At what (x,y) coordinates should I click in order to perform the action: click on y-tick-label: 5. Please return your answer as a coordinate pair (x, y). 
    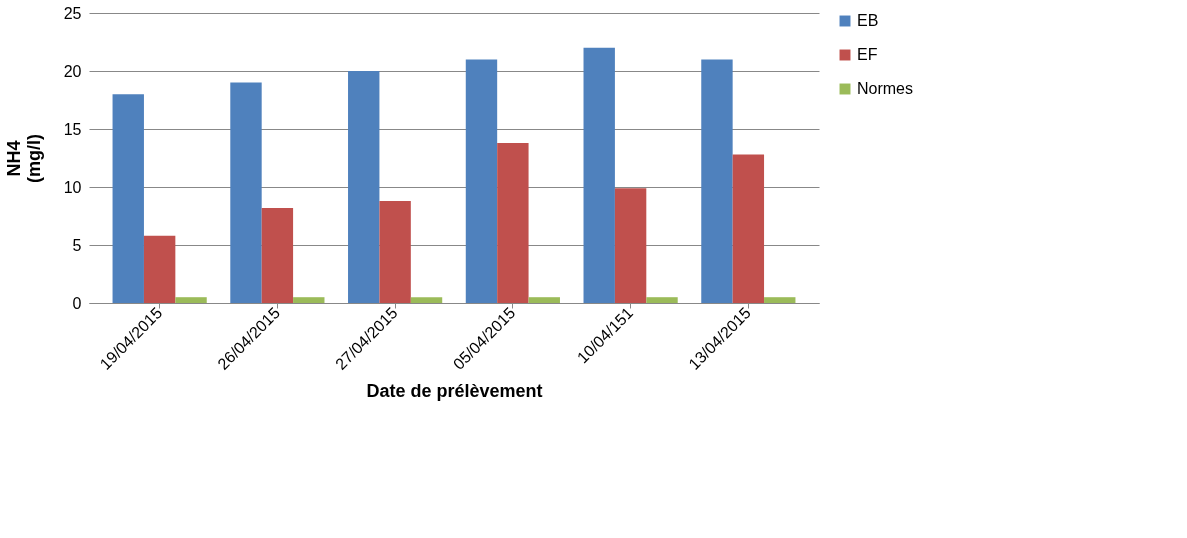
    Looking at the image, I should click on (77, 245).